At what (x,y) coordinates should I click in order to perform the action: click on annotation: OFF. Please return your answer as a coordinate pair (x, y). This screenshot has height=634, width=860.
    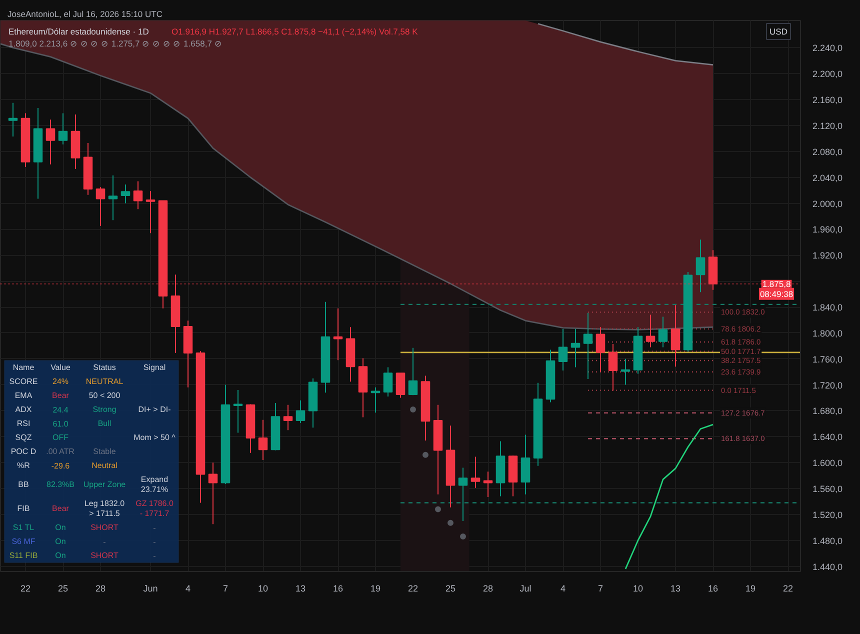
    Looking at the image, I should click on (60, 437).